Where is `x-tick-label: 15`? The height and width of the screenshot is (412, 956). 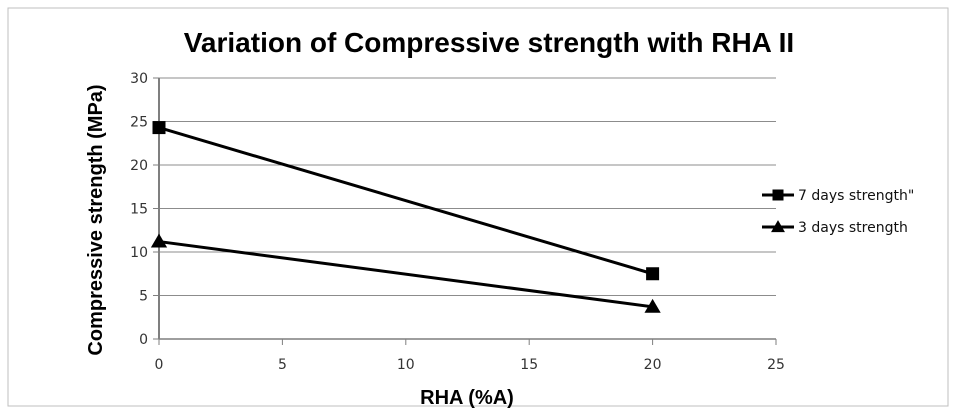 x-tick-label: 15 is located at coordinates (529, 365).